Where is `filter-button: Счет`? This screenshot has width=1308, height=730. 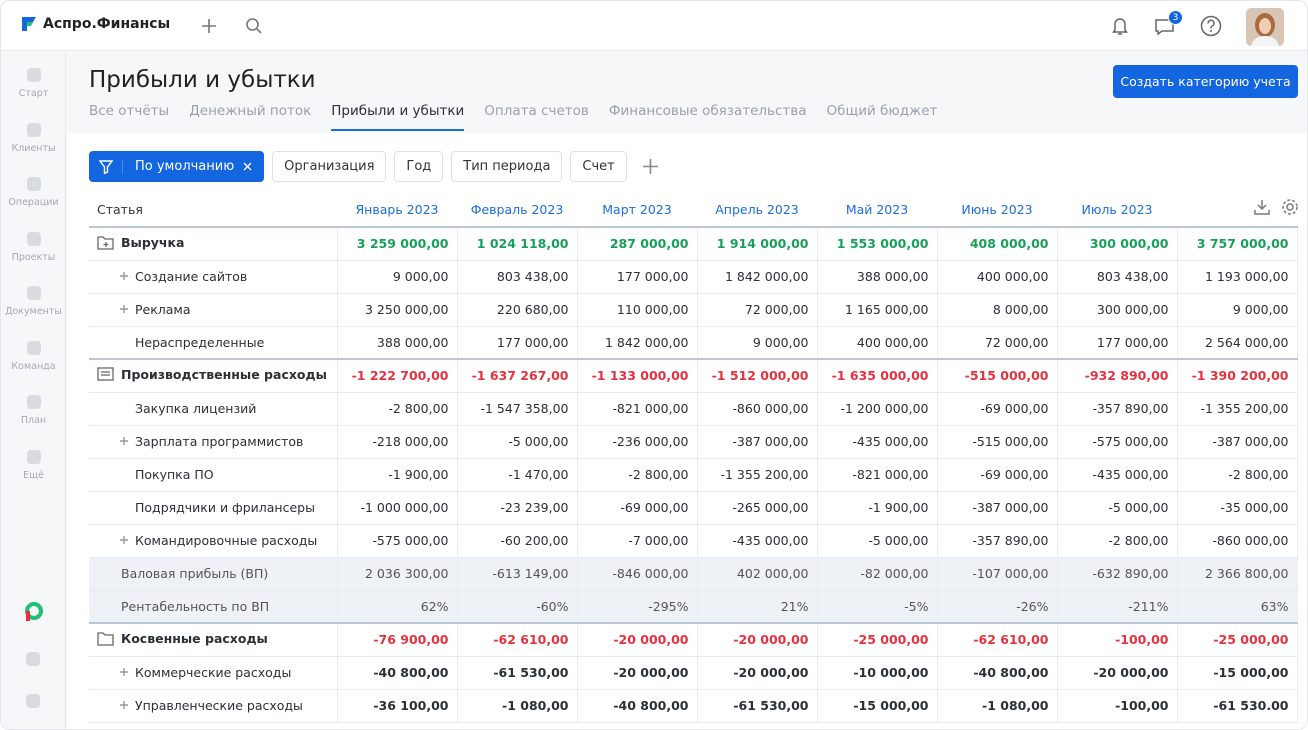 filter-button: Счет is located at coordinates (598, 166).